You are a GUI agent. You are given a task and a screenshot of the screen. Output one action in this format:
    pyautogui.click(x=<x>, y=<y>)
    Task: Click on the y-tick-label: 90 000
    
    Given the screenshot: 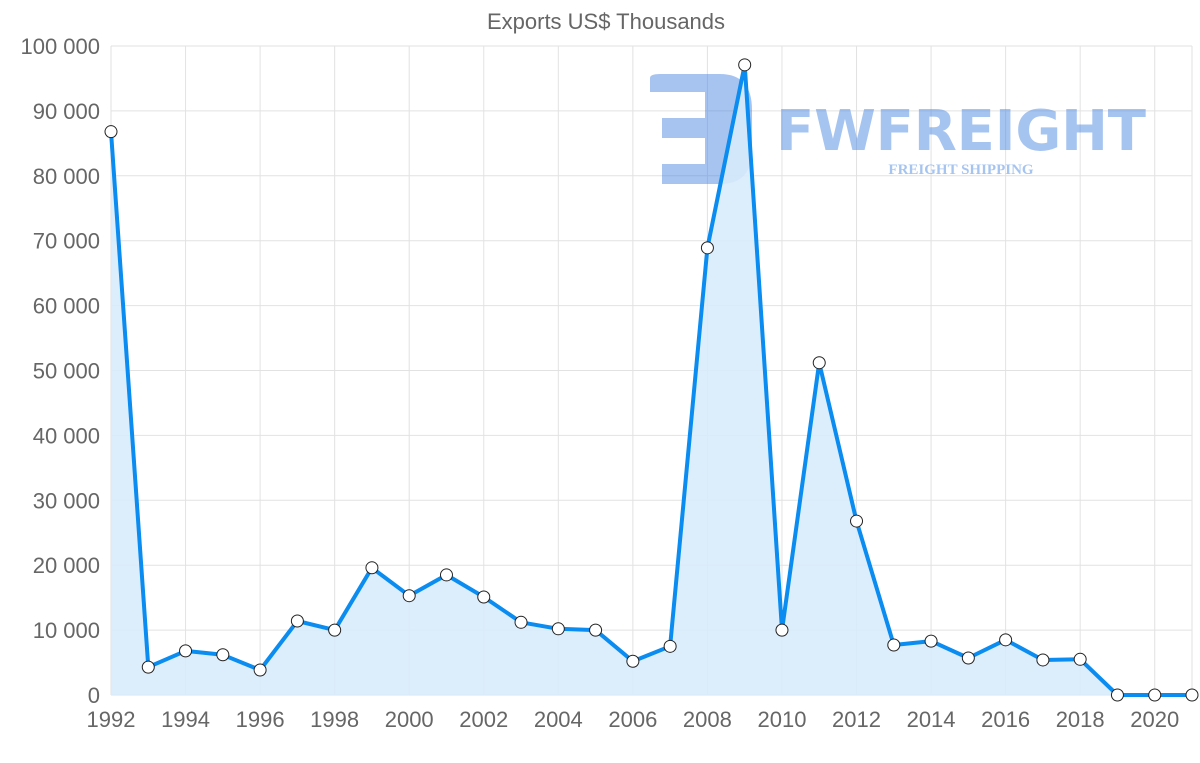 What is the action you would take?
    pyautogui.click(x=66, y=111)
    